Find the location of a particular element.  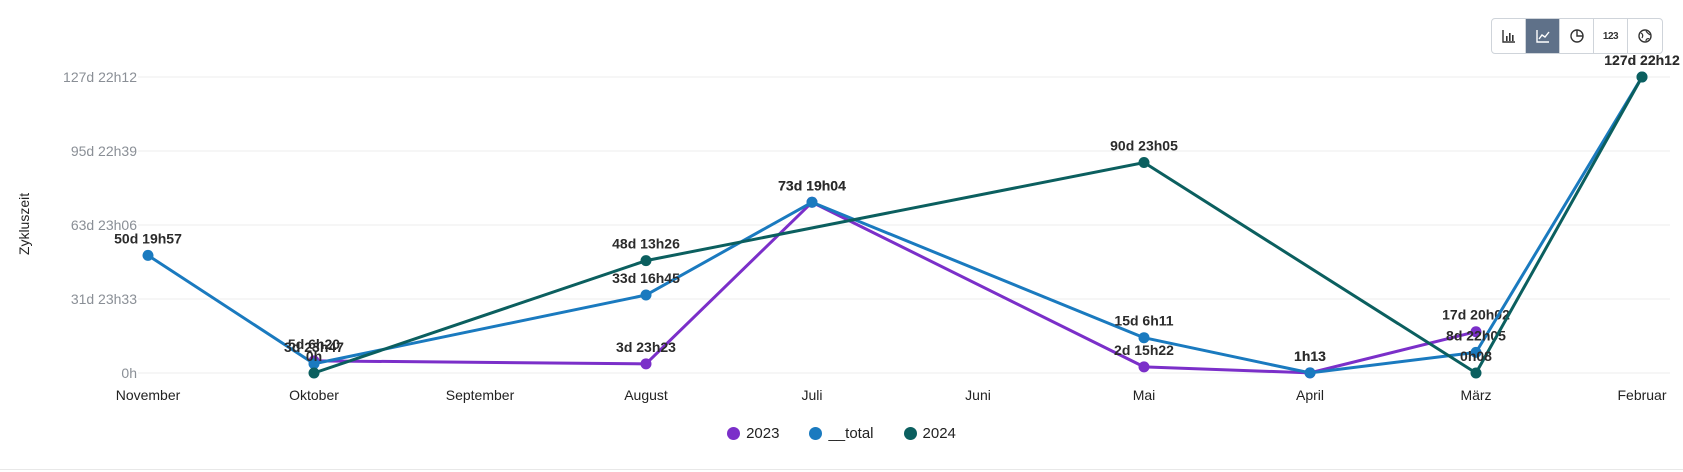

data-label: 90d 23h05 is located at coordinates (1144, 146).